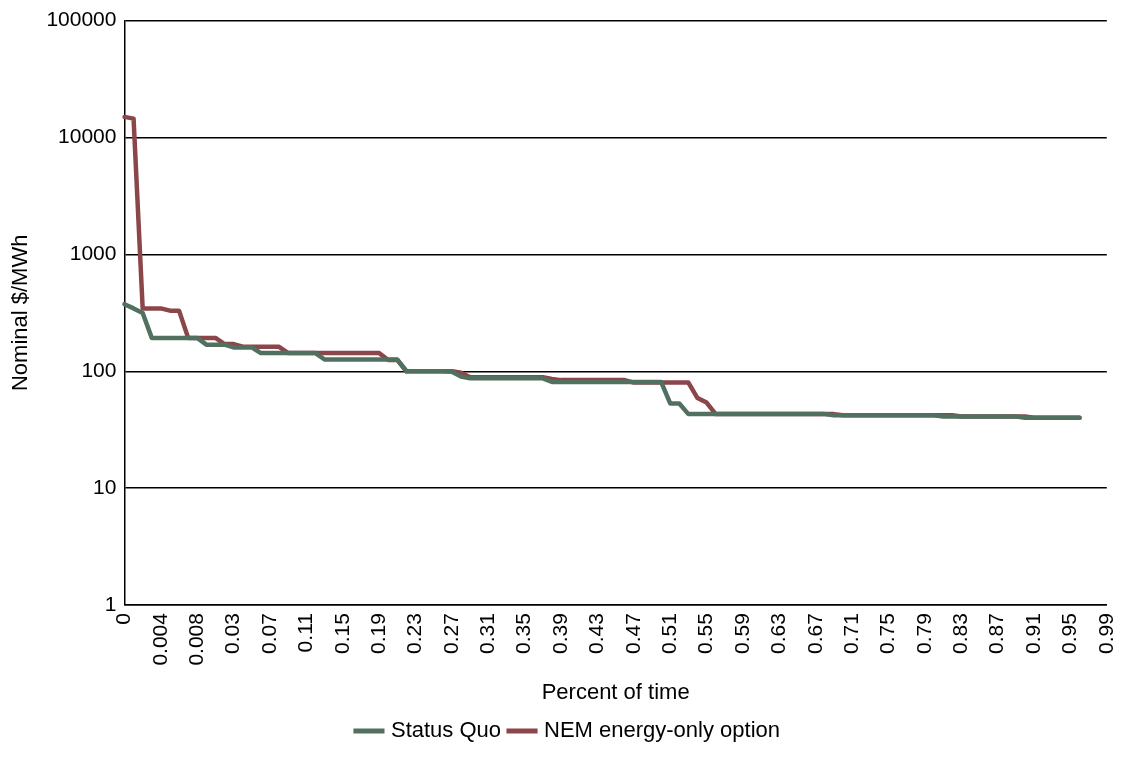  Describe the element at coordinates (414, 633) in the screenshot. I see `x-tick-label: 0.23` at that location.